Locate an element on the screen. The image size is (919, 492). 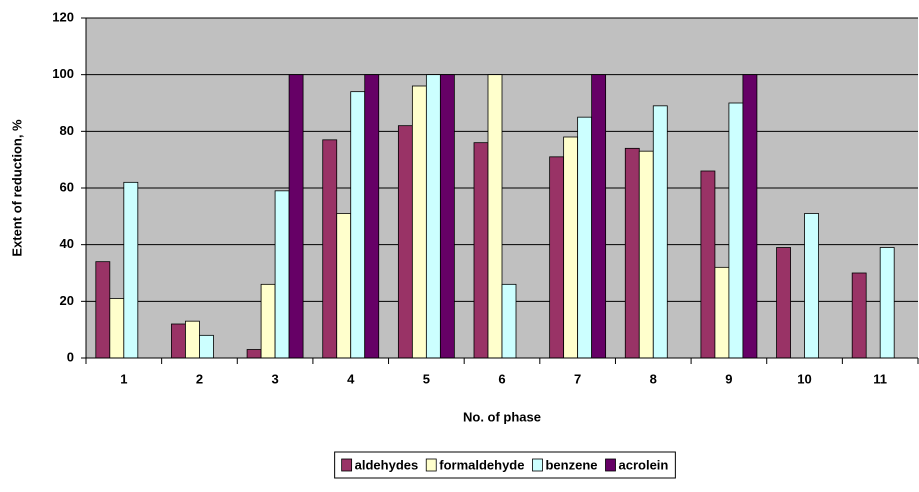
x-tick-label: 8 is located at coordinates (653, 378).